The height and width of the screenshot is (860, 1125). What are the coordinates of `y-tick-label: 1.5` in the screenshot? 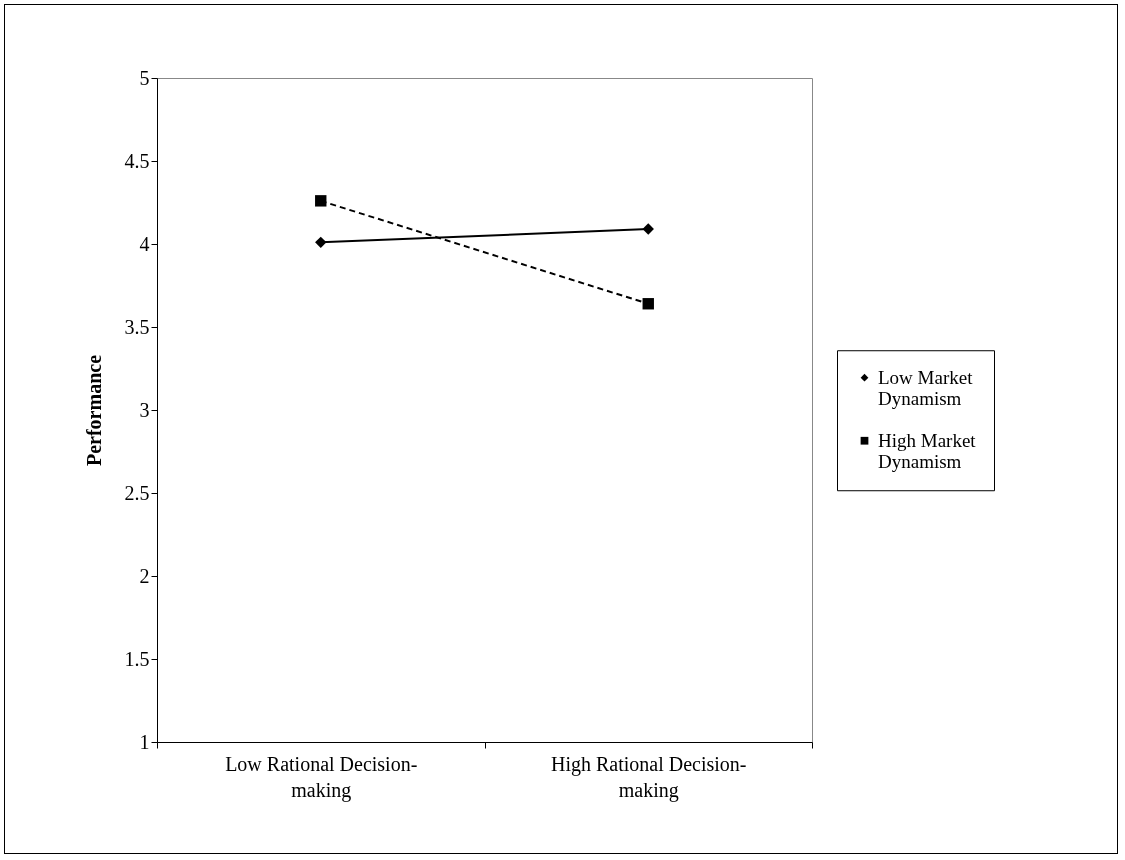 It's located at (137, 658).